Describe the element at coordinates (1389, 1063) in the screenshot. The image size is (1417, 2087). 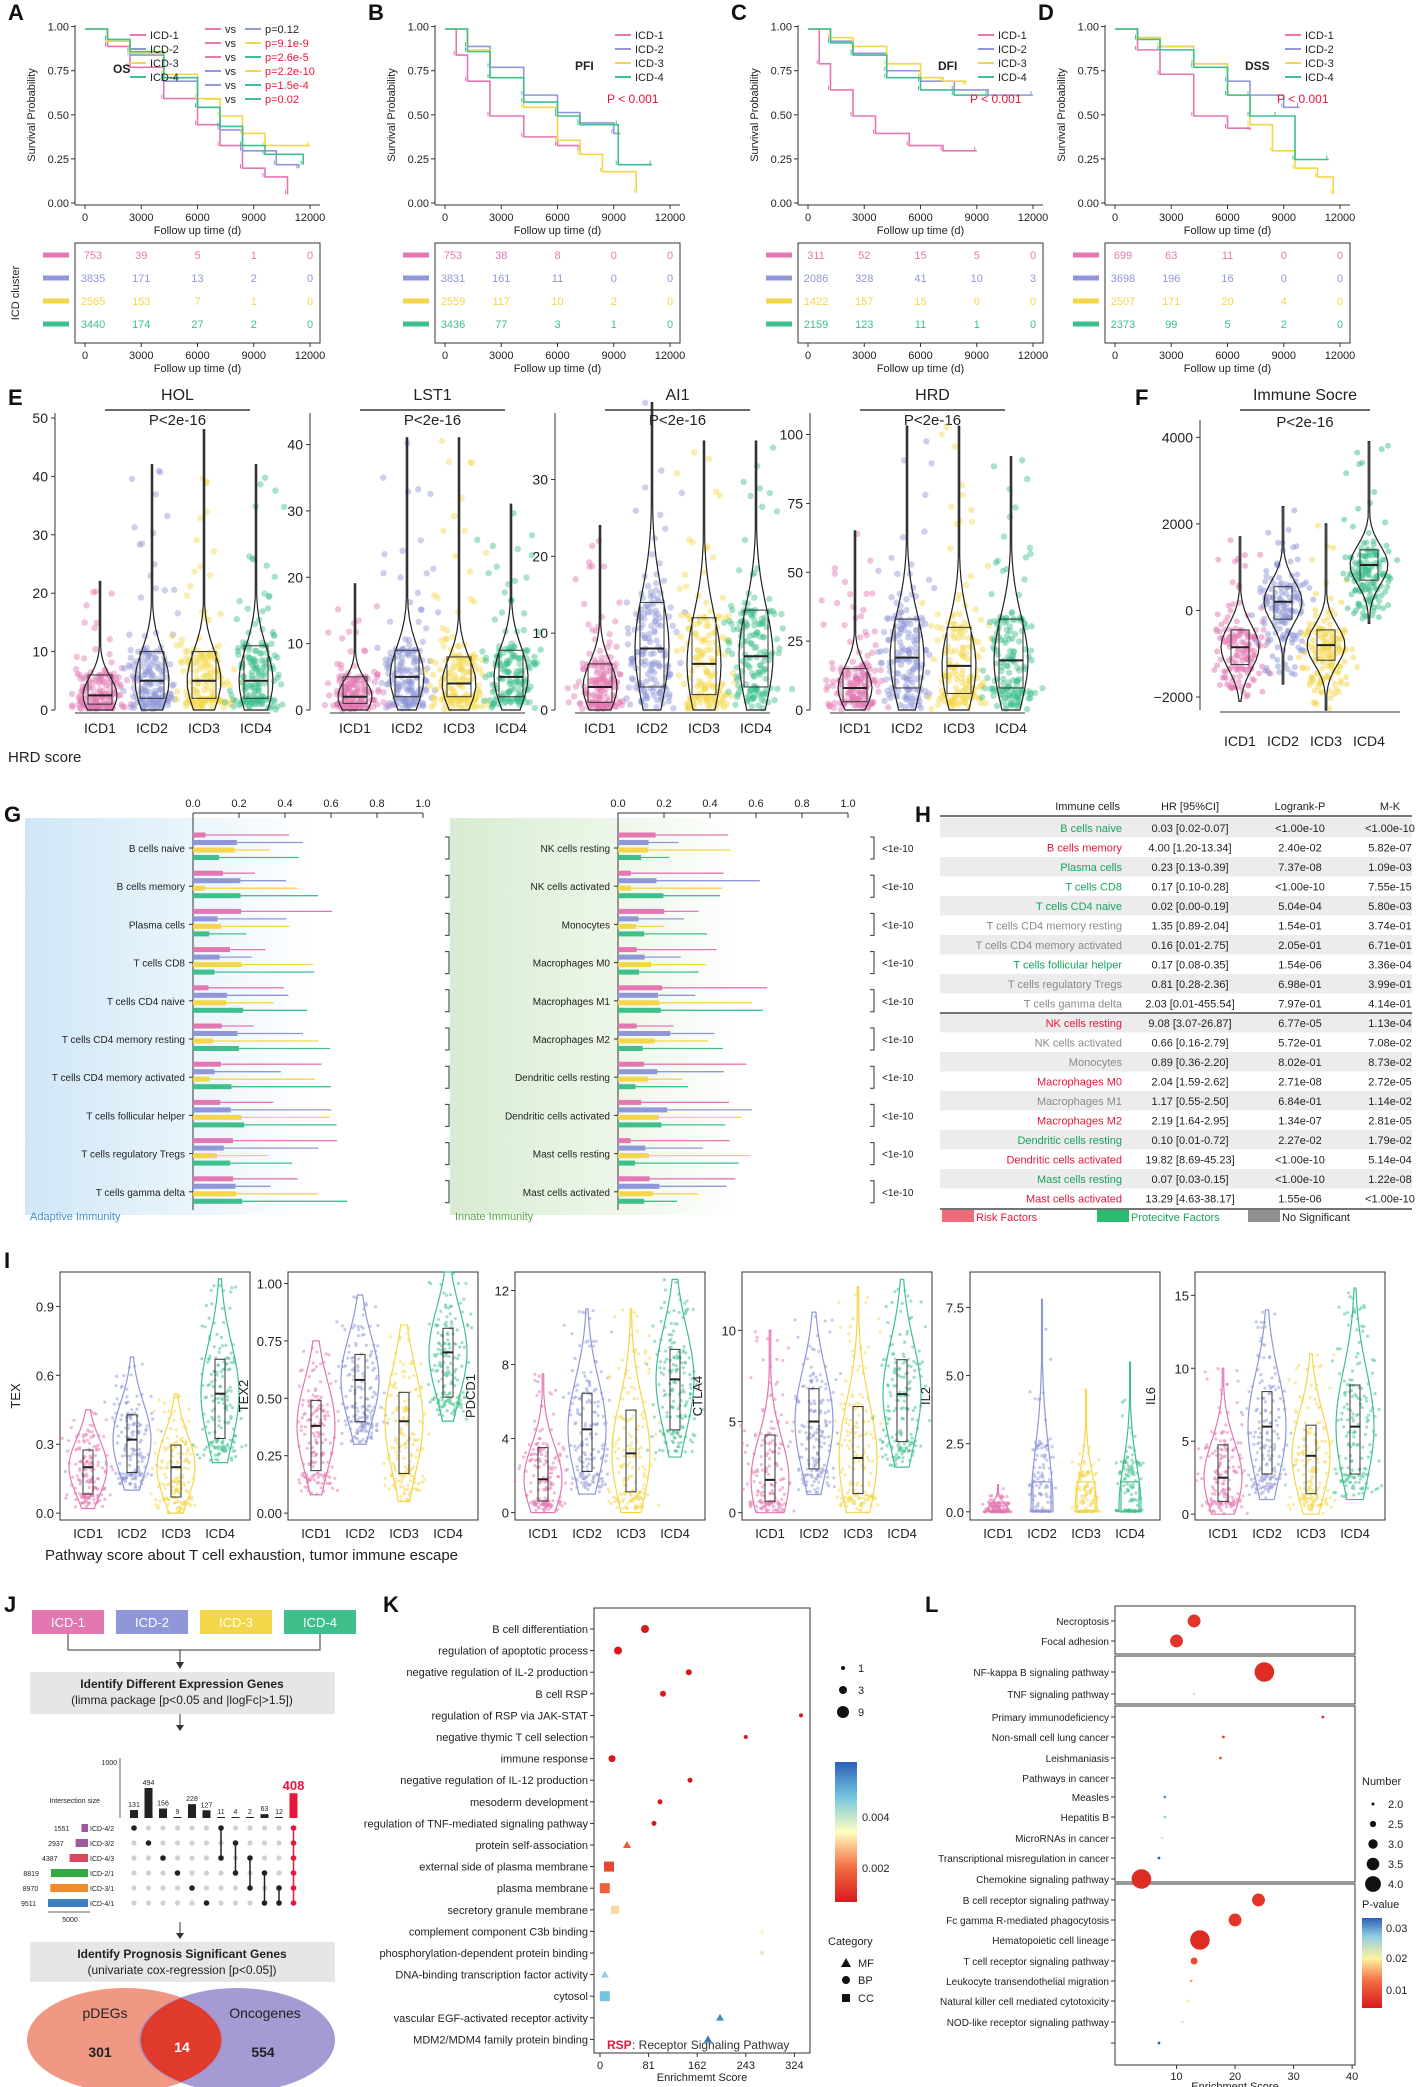
I see `mk-value: 8.73e-02` at that location.